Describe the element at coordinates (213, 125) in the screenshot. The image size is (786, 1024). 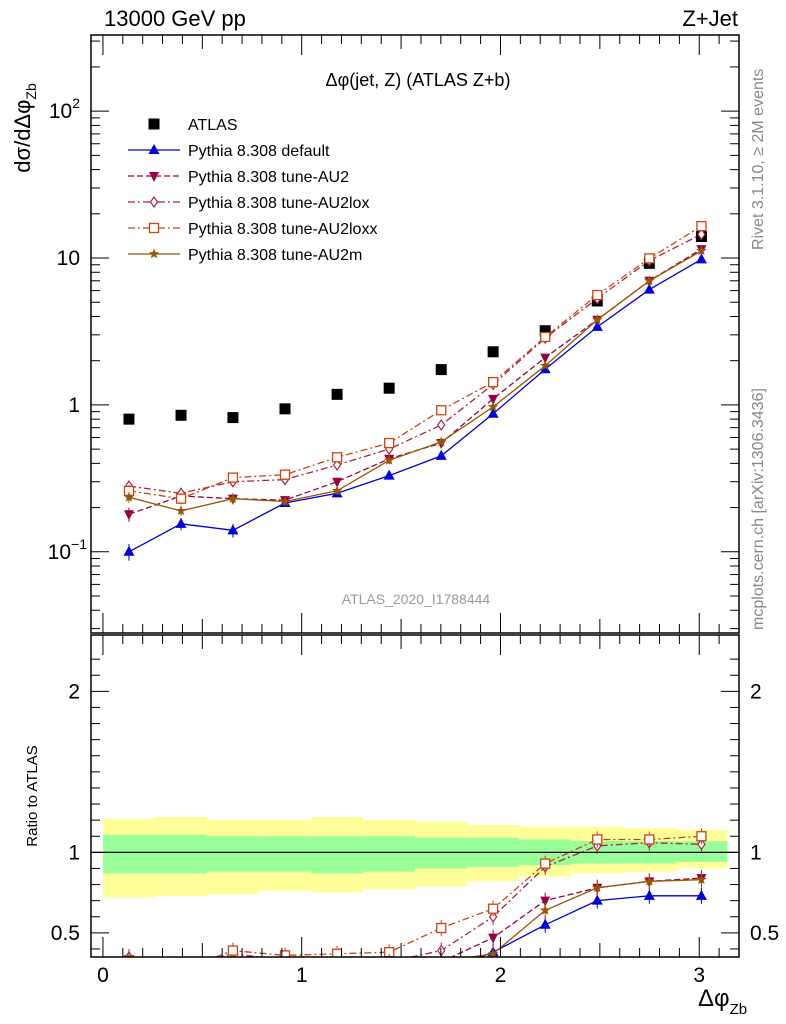
I see `legend-label: ATLAS` at that location.